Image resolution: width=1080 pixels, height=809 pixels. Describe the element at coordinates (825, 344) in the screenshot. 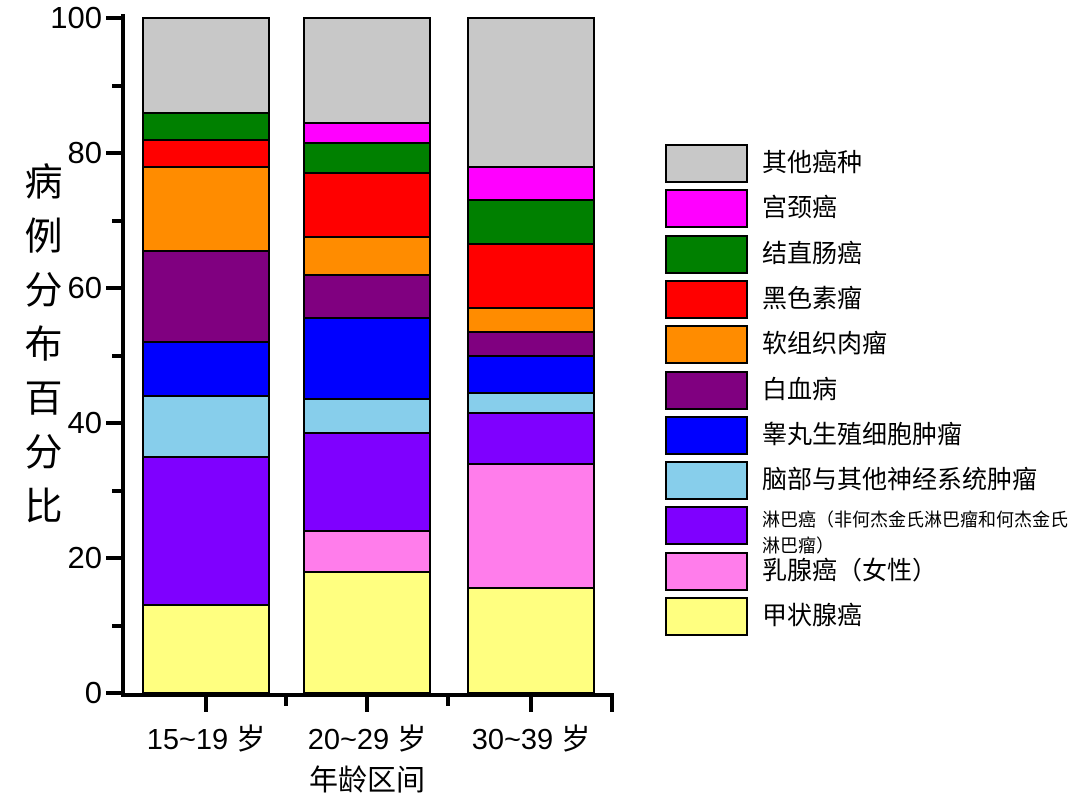

I see `legend-label: 软组织肉瘤` at that location.